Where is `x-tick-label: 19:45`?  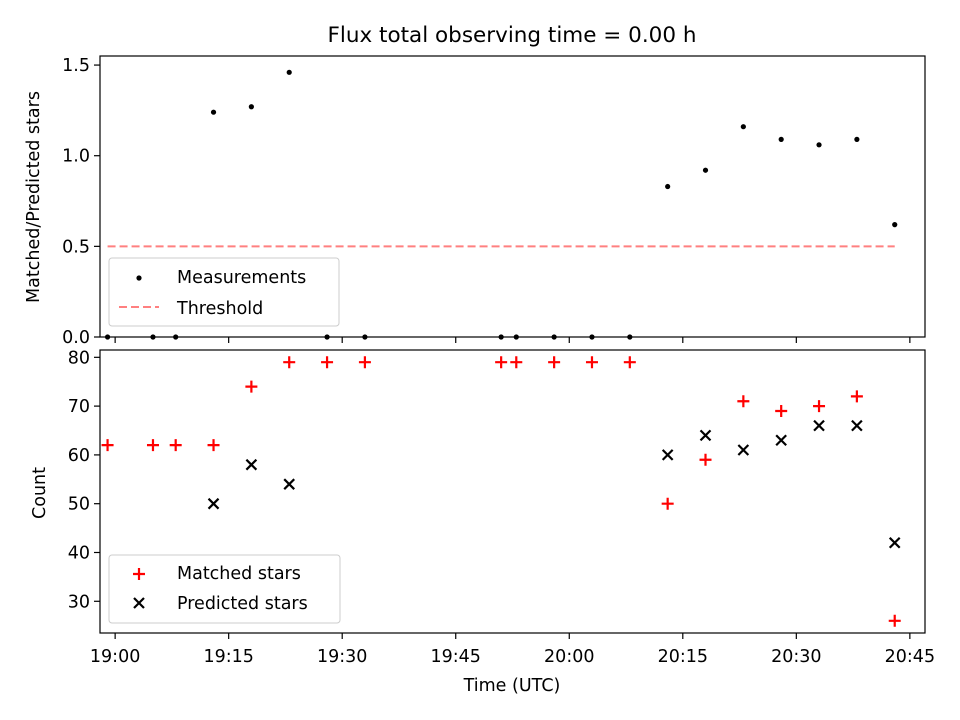 x-tick-label: 19:45 is located at coordinates (456, 657).